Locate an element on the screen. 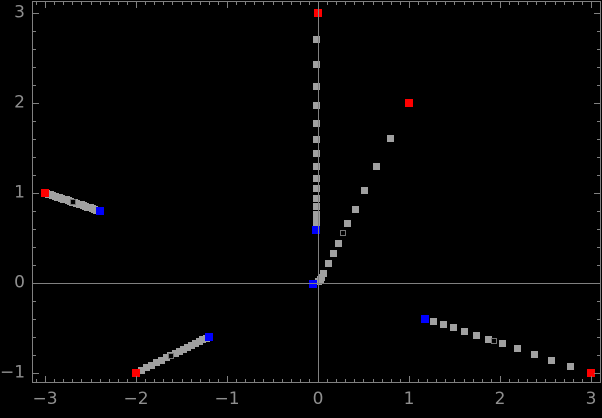 Image resolution: width=602 pixels, height=418 pixels. x-tick-label: −1 is located at coordinates (227, 399).